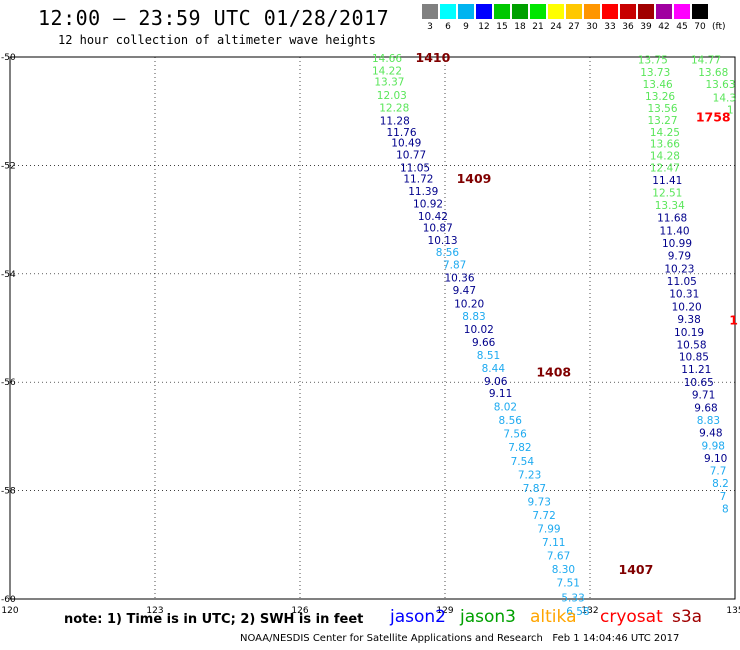 This screenshot has height=650, width=740. I want to click on timestamp: Feb 1 14:04:46 UTC 2017, so click(616, 638).